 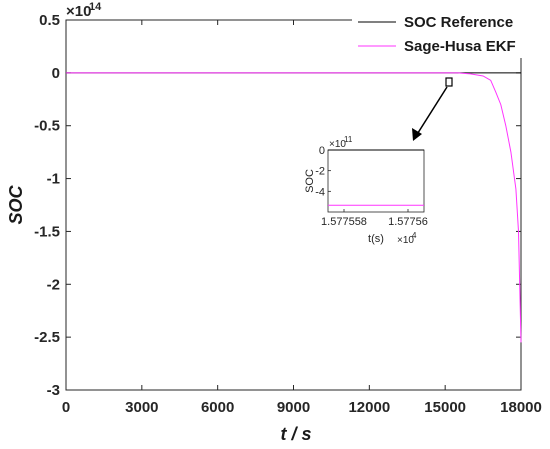 I want to click on y-tick-label: -1, so click(x=53, y=179).